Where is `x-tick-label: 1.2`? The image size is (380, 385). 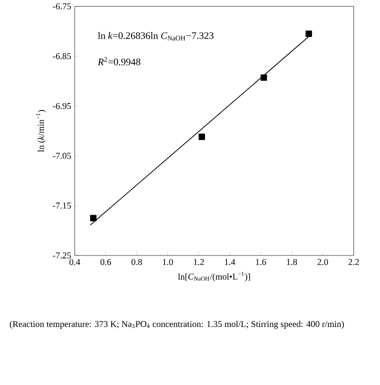
x-tick-label: 1.2 is located at coordinates (199, 261).